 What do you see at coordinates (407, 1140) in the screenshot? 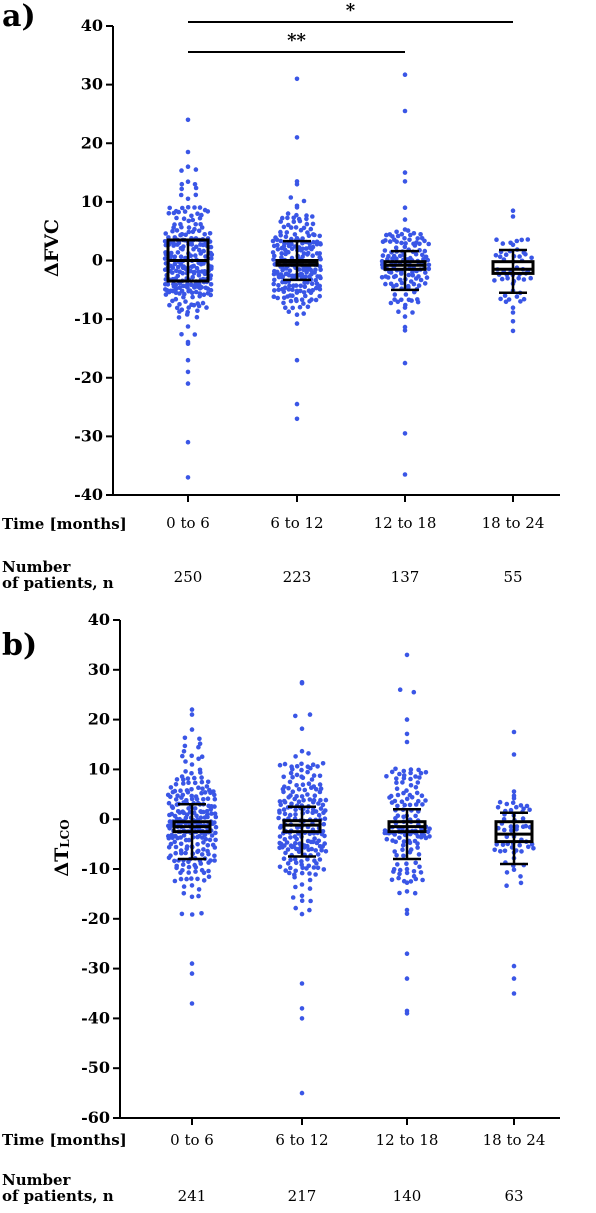
I see `category-label: 12 to 18` at bounding box center [407, 1140].